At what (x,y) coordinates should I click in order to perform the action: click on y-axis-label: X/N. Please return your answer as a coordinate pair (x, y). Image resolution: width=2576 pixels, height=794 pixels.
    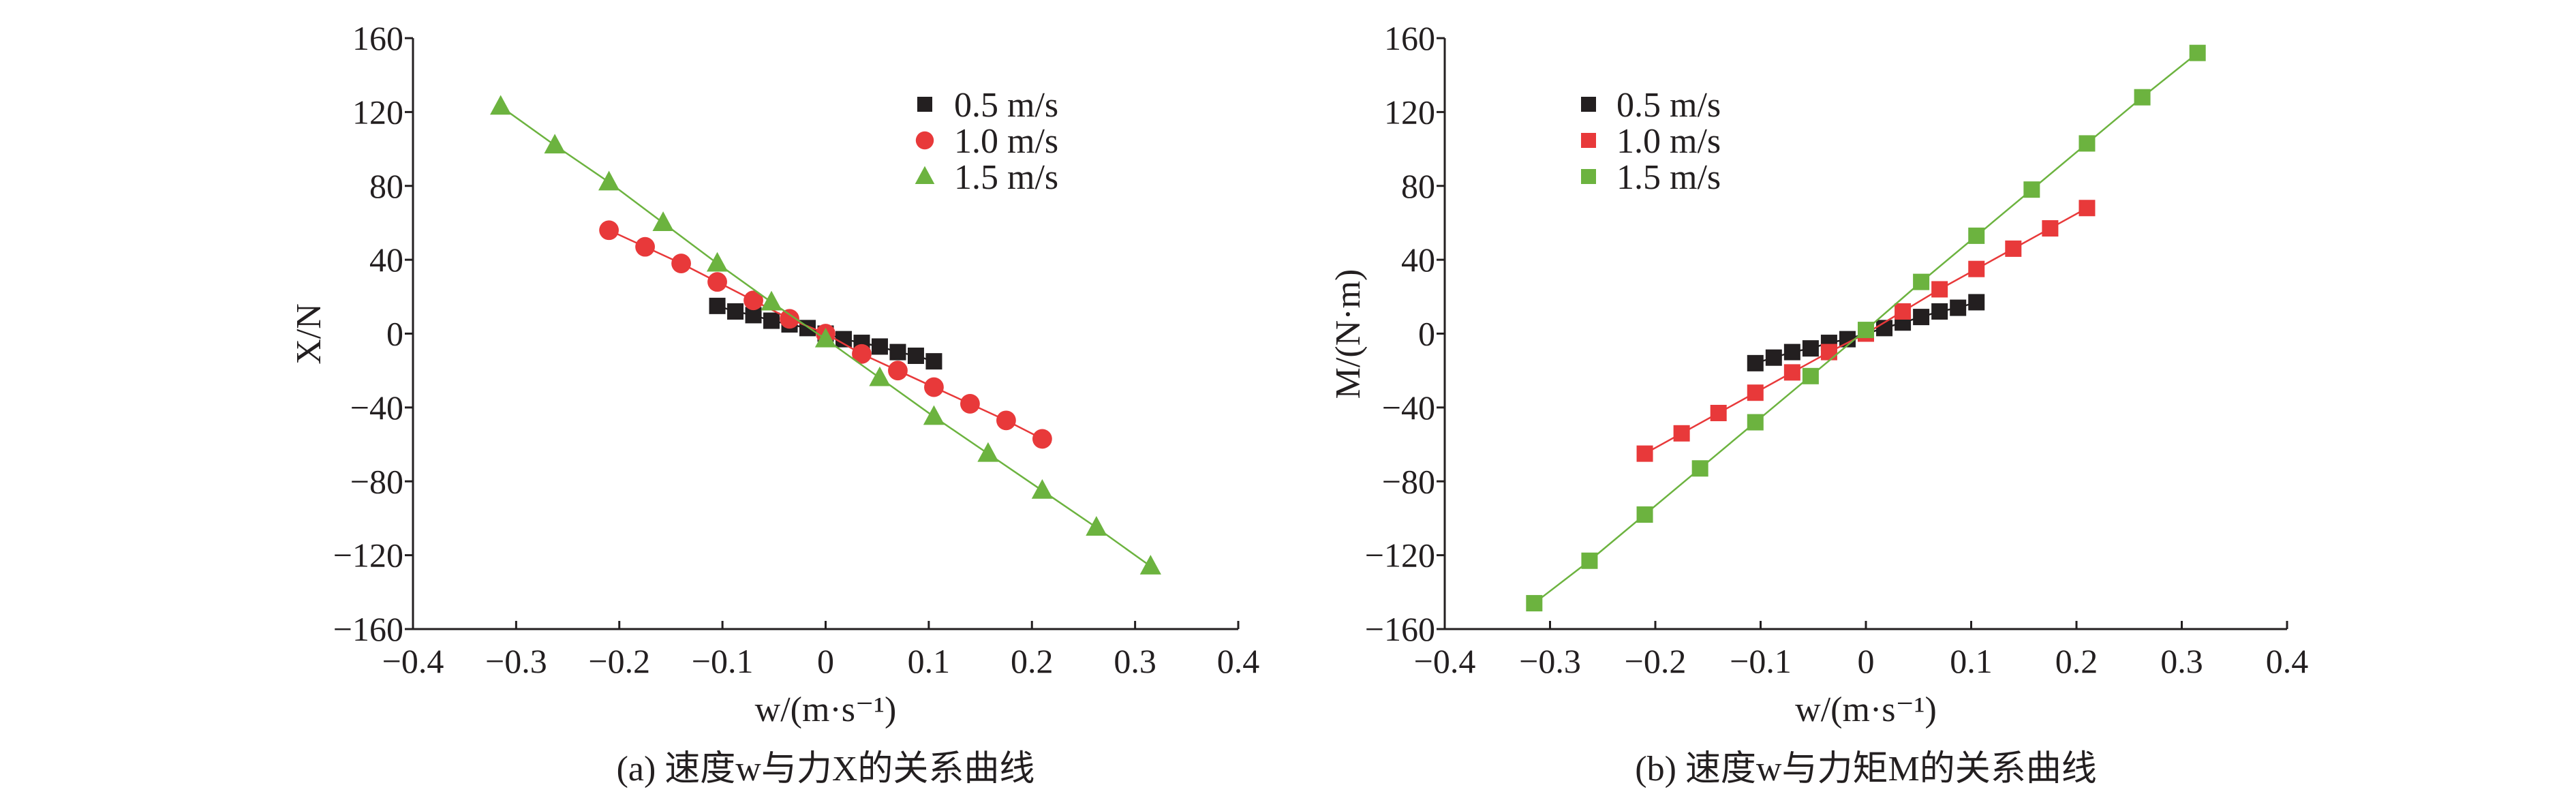
    Looking at the image, I should click on (309, 334).